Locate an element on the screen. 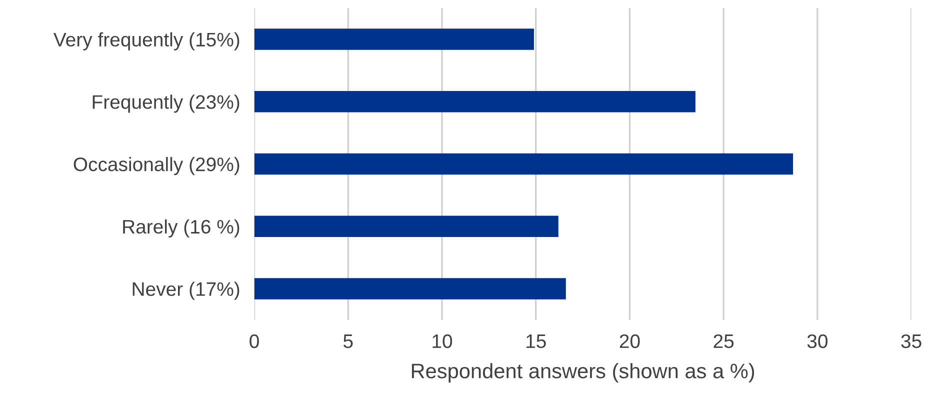 The width and height of the screenshot is (928, 405). x-tick-label: 25 is located at coordinates (724, 341).